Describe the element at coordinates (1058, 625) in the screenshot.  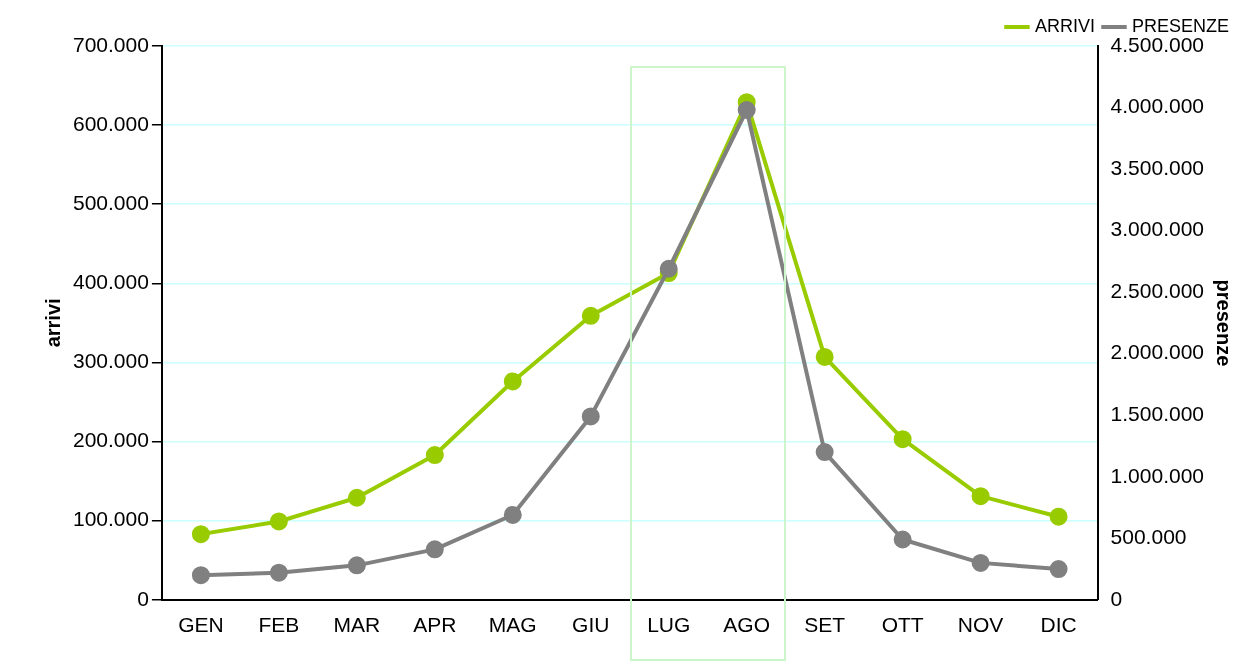
I see `x-tick-label: DIC` at that location.